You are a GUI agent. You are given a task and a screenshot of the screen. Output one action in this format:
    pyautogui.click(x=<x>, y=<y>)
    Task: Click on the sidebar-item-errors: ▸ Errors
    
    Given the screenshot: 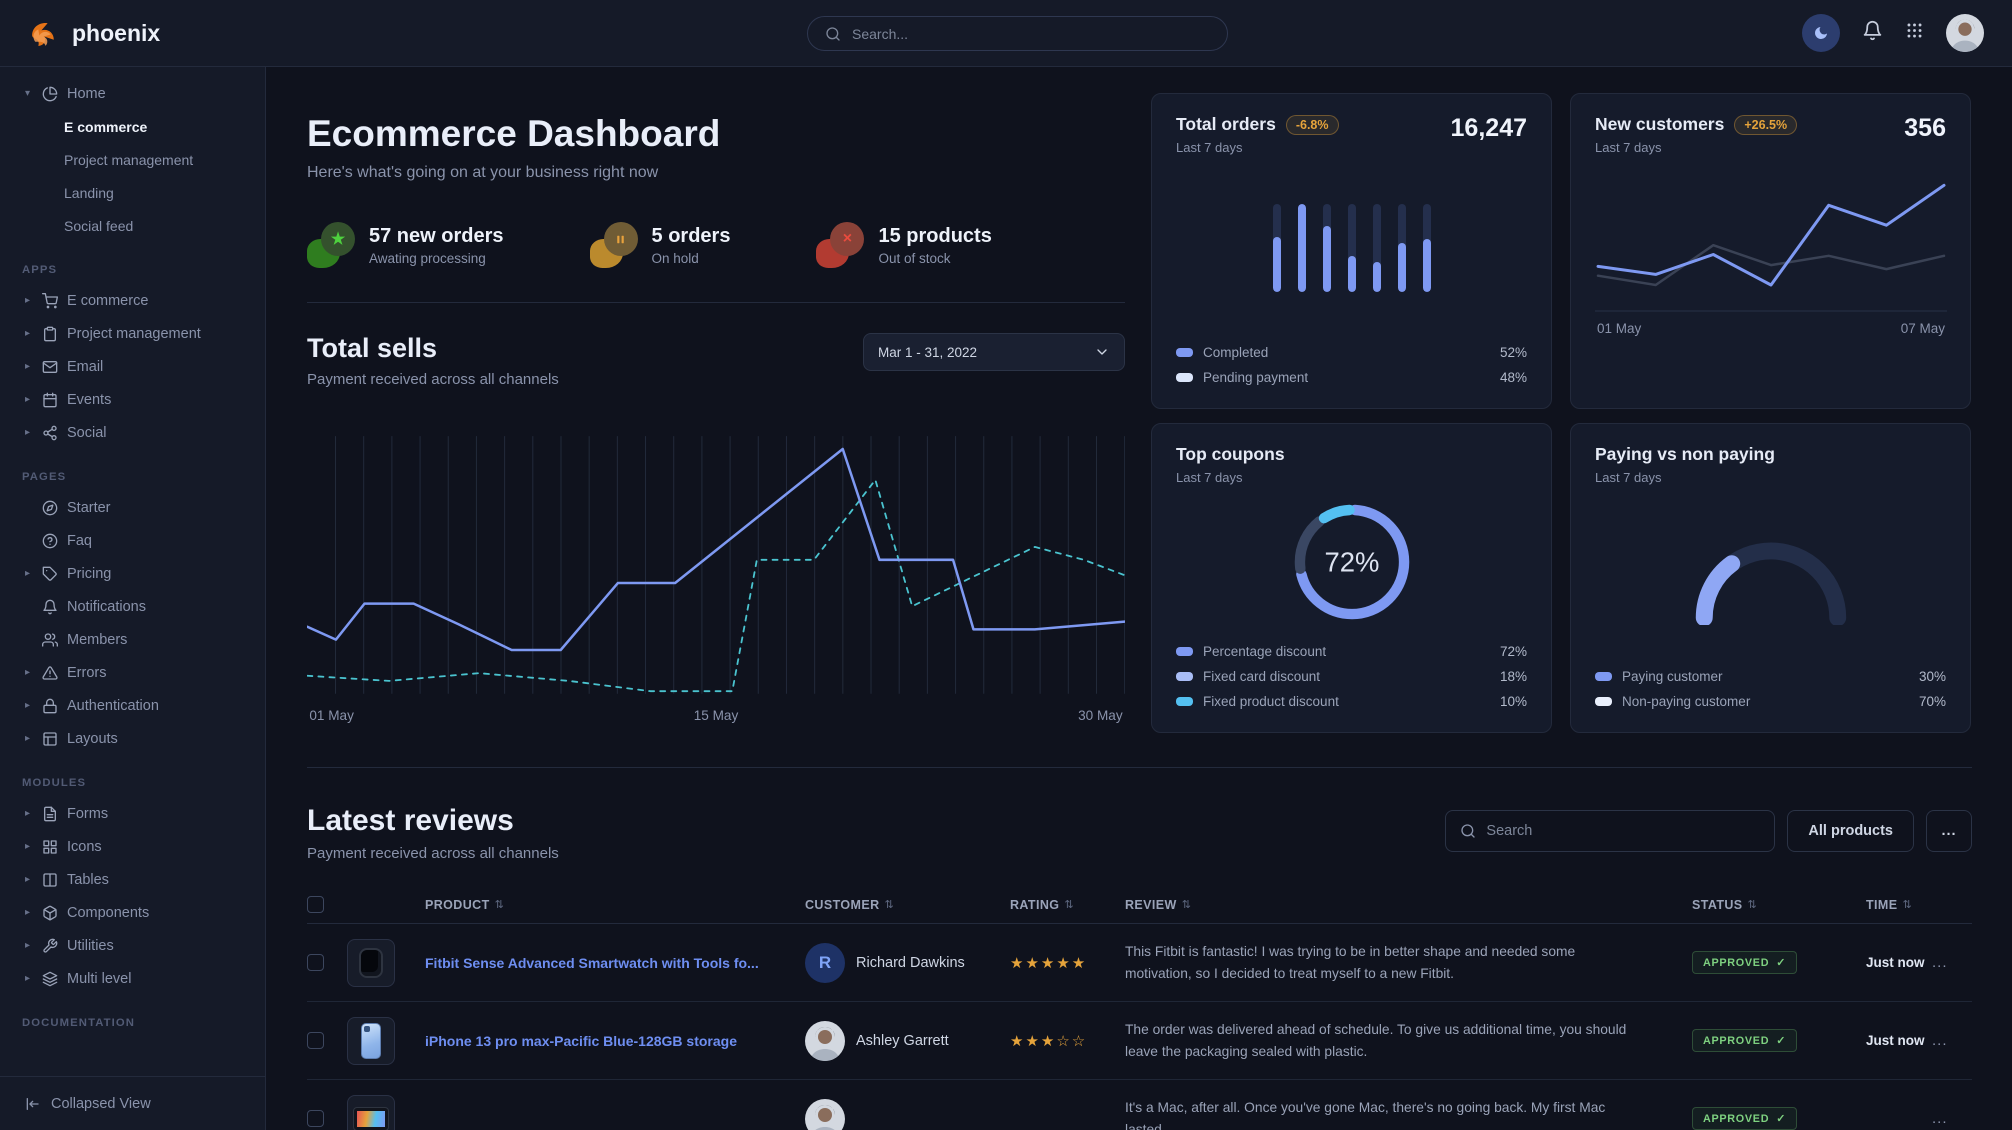 What is the action you would take?
    pyautogui.click(x=132, y=672)
    